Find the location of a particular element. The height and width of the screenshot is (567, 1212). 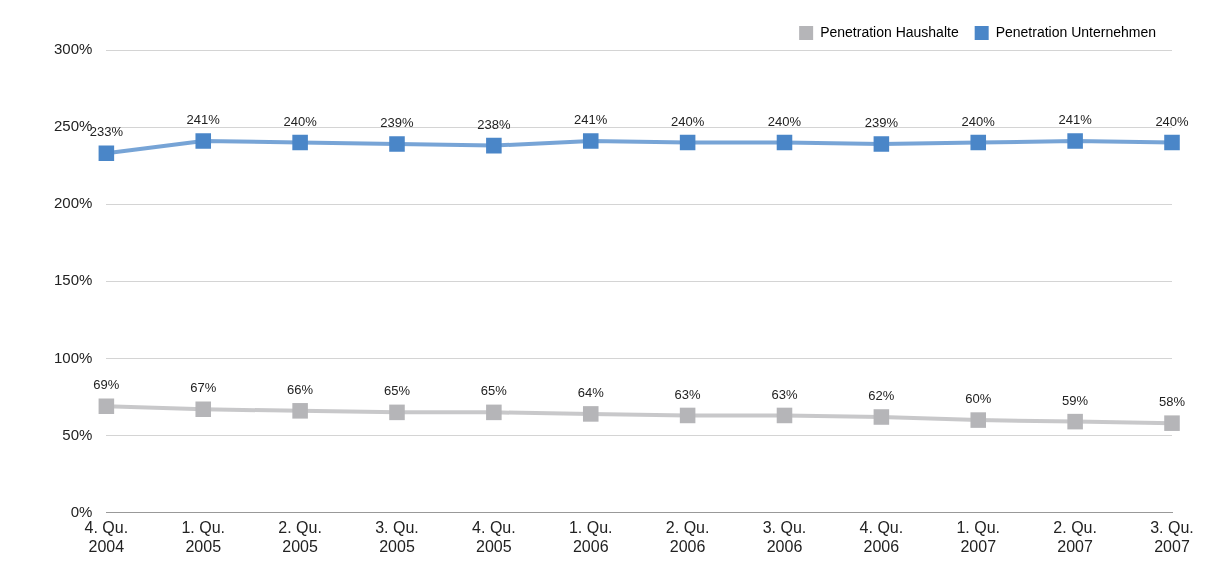

legend-label: Penetration Unternehmen is located at coordinates (1075, 31).